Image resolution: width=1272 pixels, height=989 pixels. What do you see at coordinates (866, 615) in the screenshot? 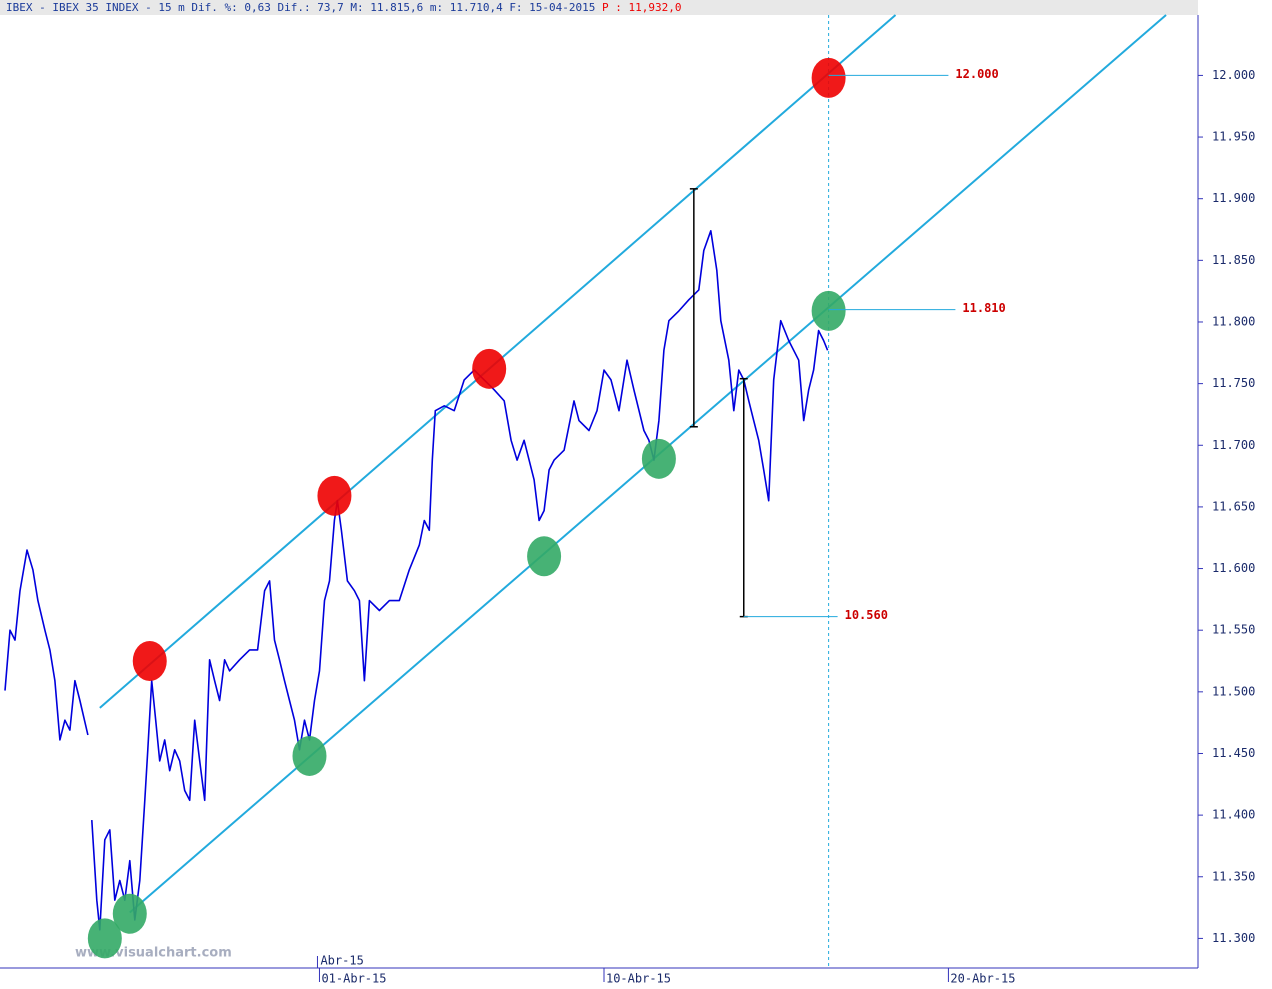
I see `level-label: 10.560` at bounding box center [866, 615].